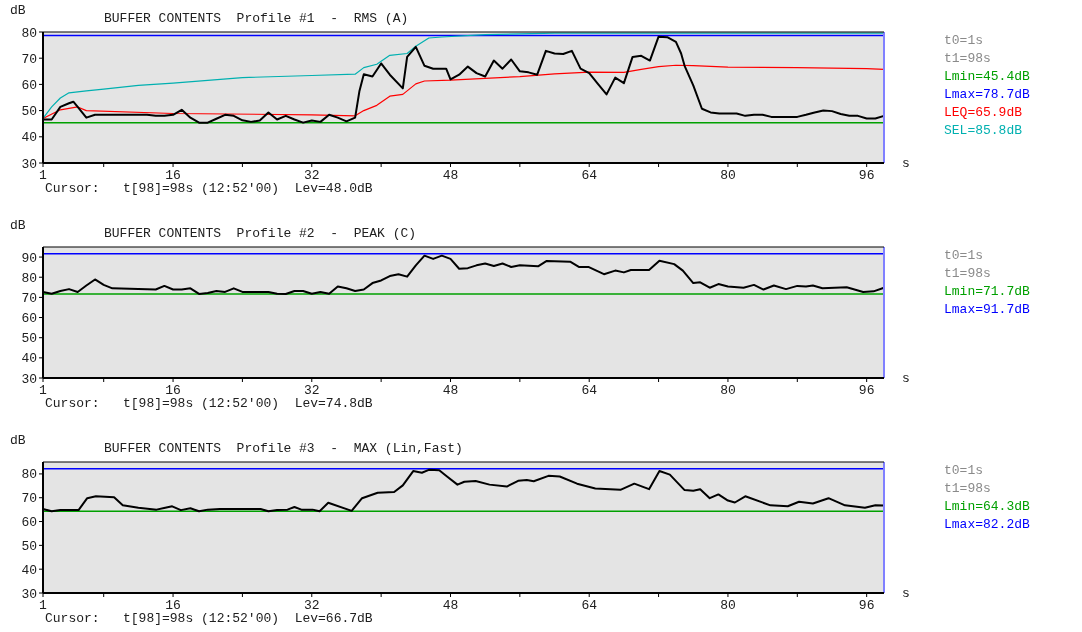 The image size is (1082, 632). Describe the element at coordinates (209, 403) in the screenshot. I see `text: Cursor: t[98]=98s (12:52'00) Lev=74.8dB` at that location.